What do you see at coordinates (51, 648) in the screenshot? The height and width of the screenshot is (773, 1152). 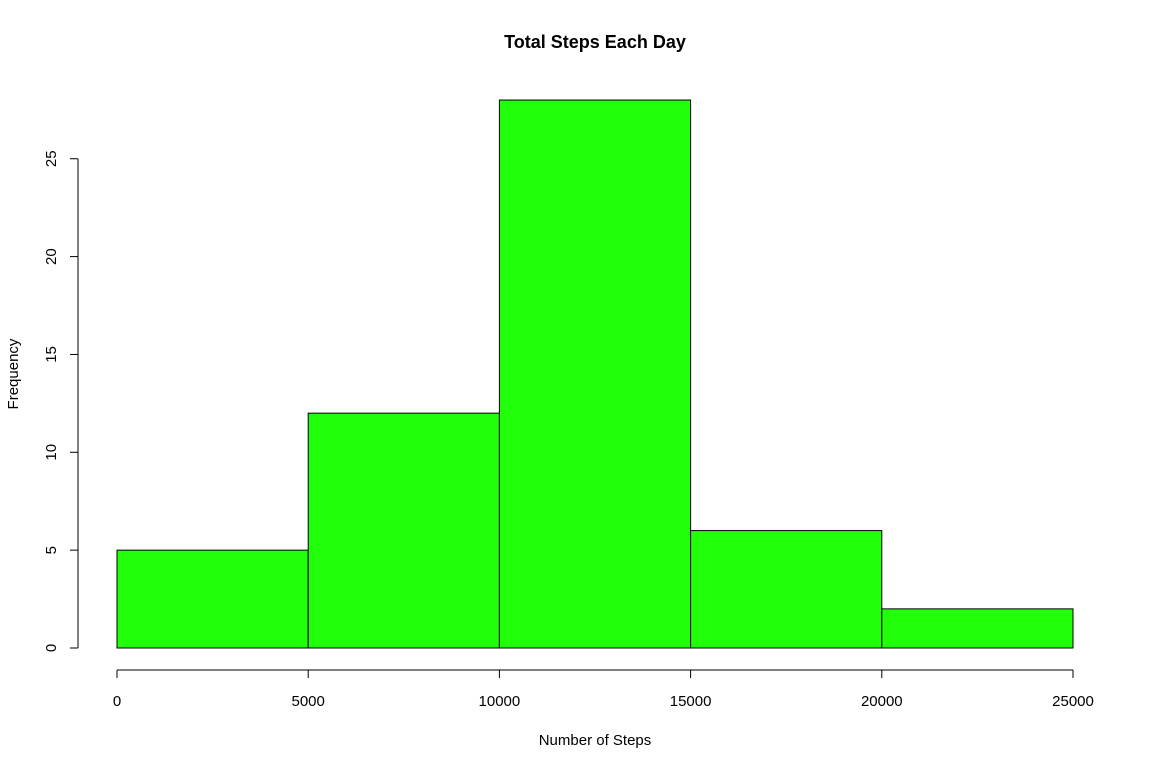 I see `y-tick-label-0: 0` at bounding box center [51, 648].